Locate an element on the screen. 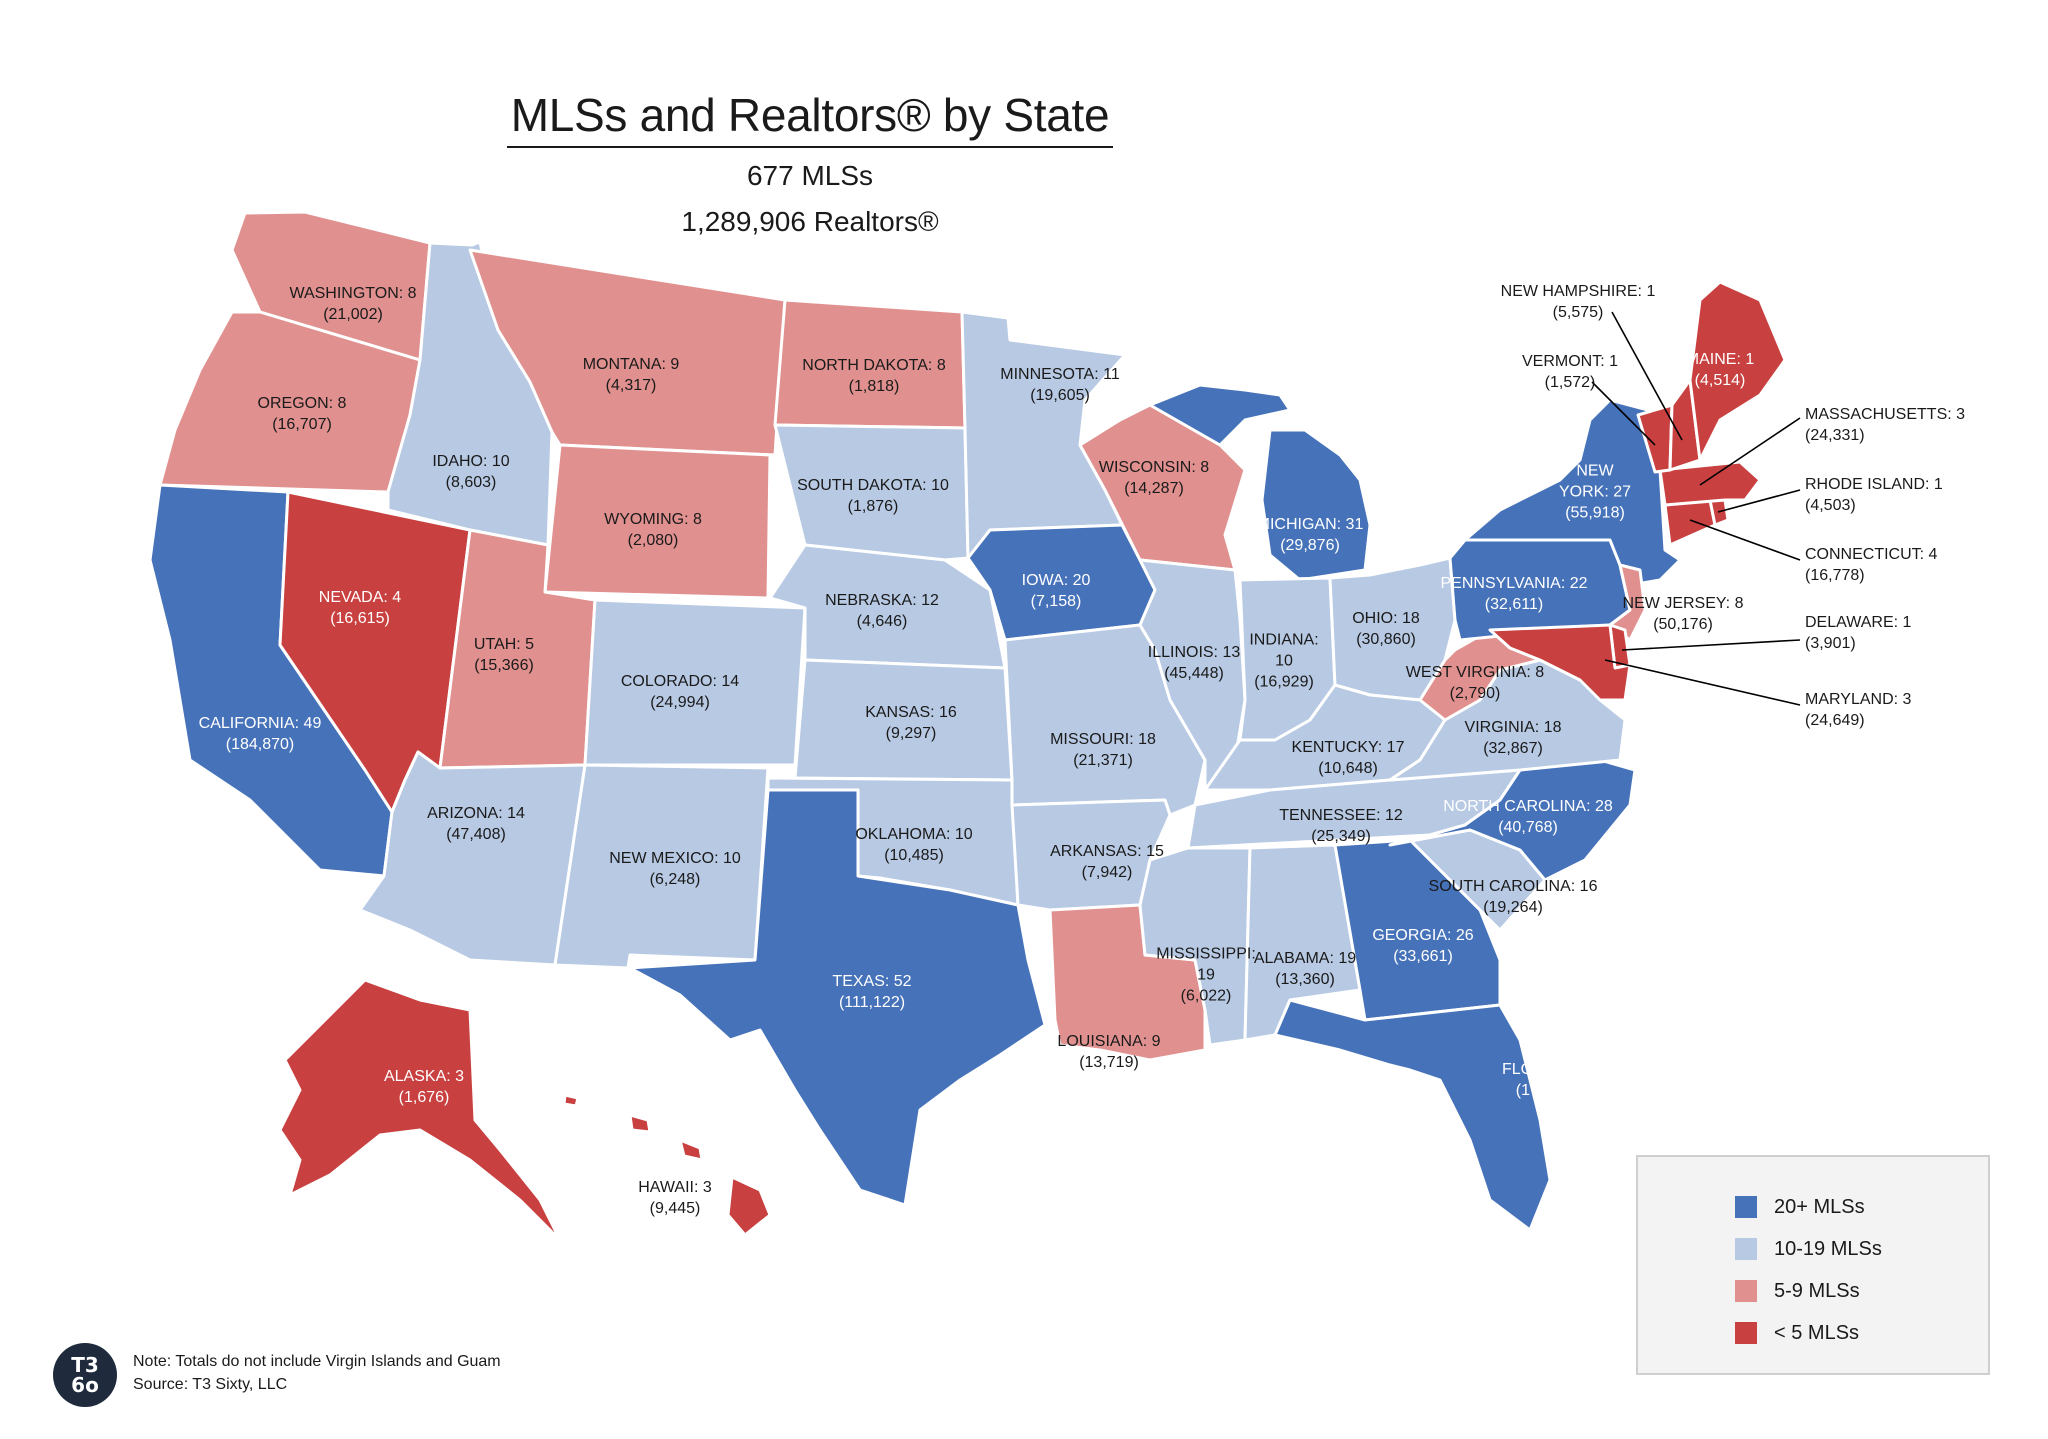 The height and width of the screenshot is (1439, 2048). state-label-line2: (10,648) is located at coordinates (1348, 768).